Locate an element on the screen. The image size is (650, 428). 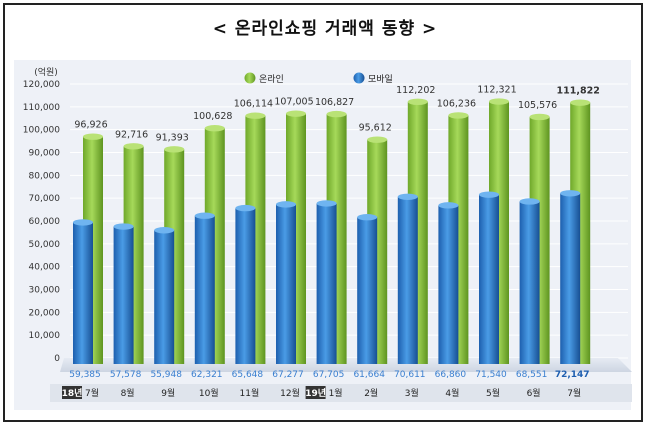
online-value-label: 106,827 is located at coordinates (334, 102).